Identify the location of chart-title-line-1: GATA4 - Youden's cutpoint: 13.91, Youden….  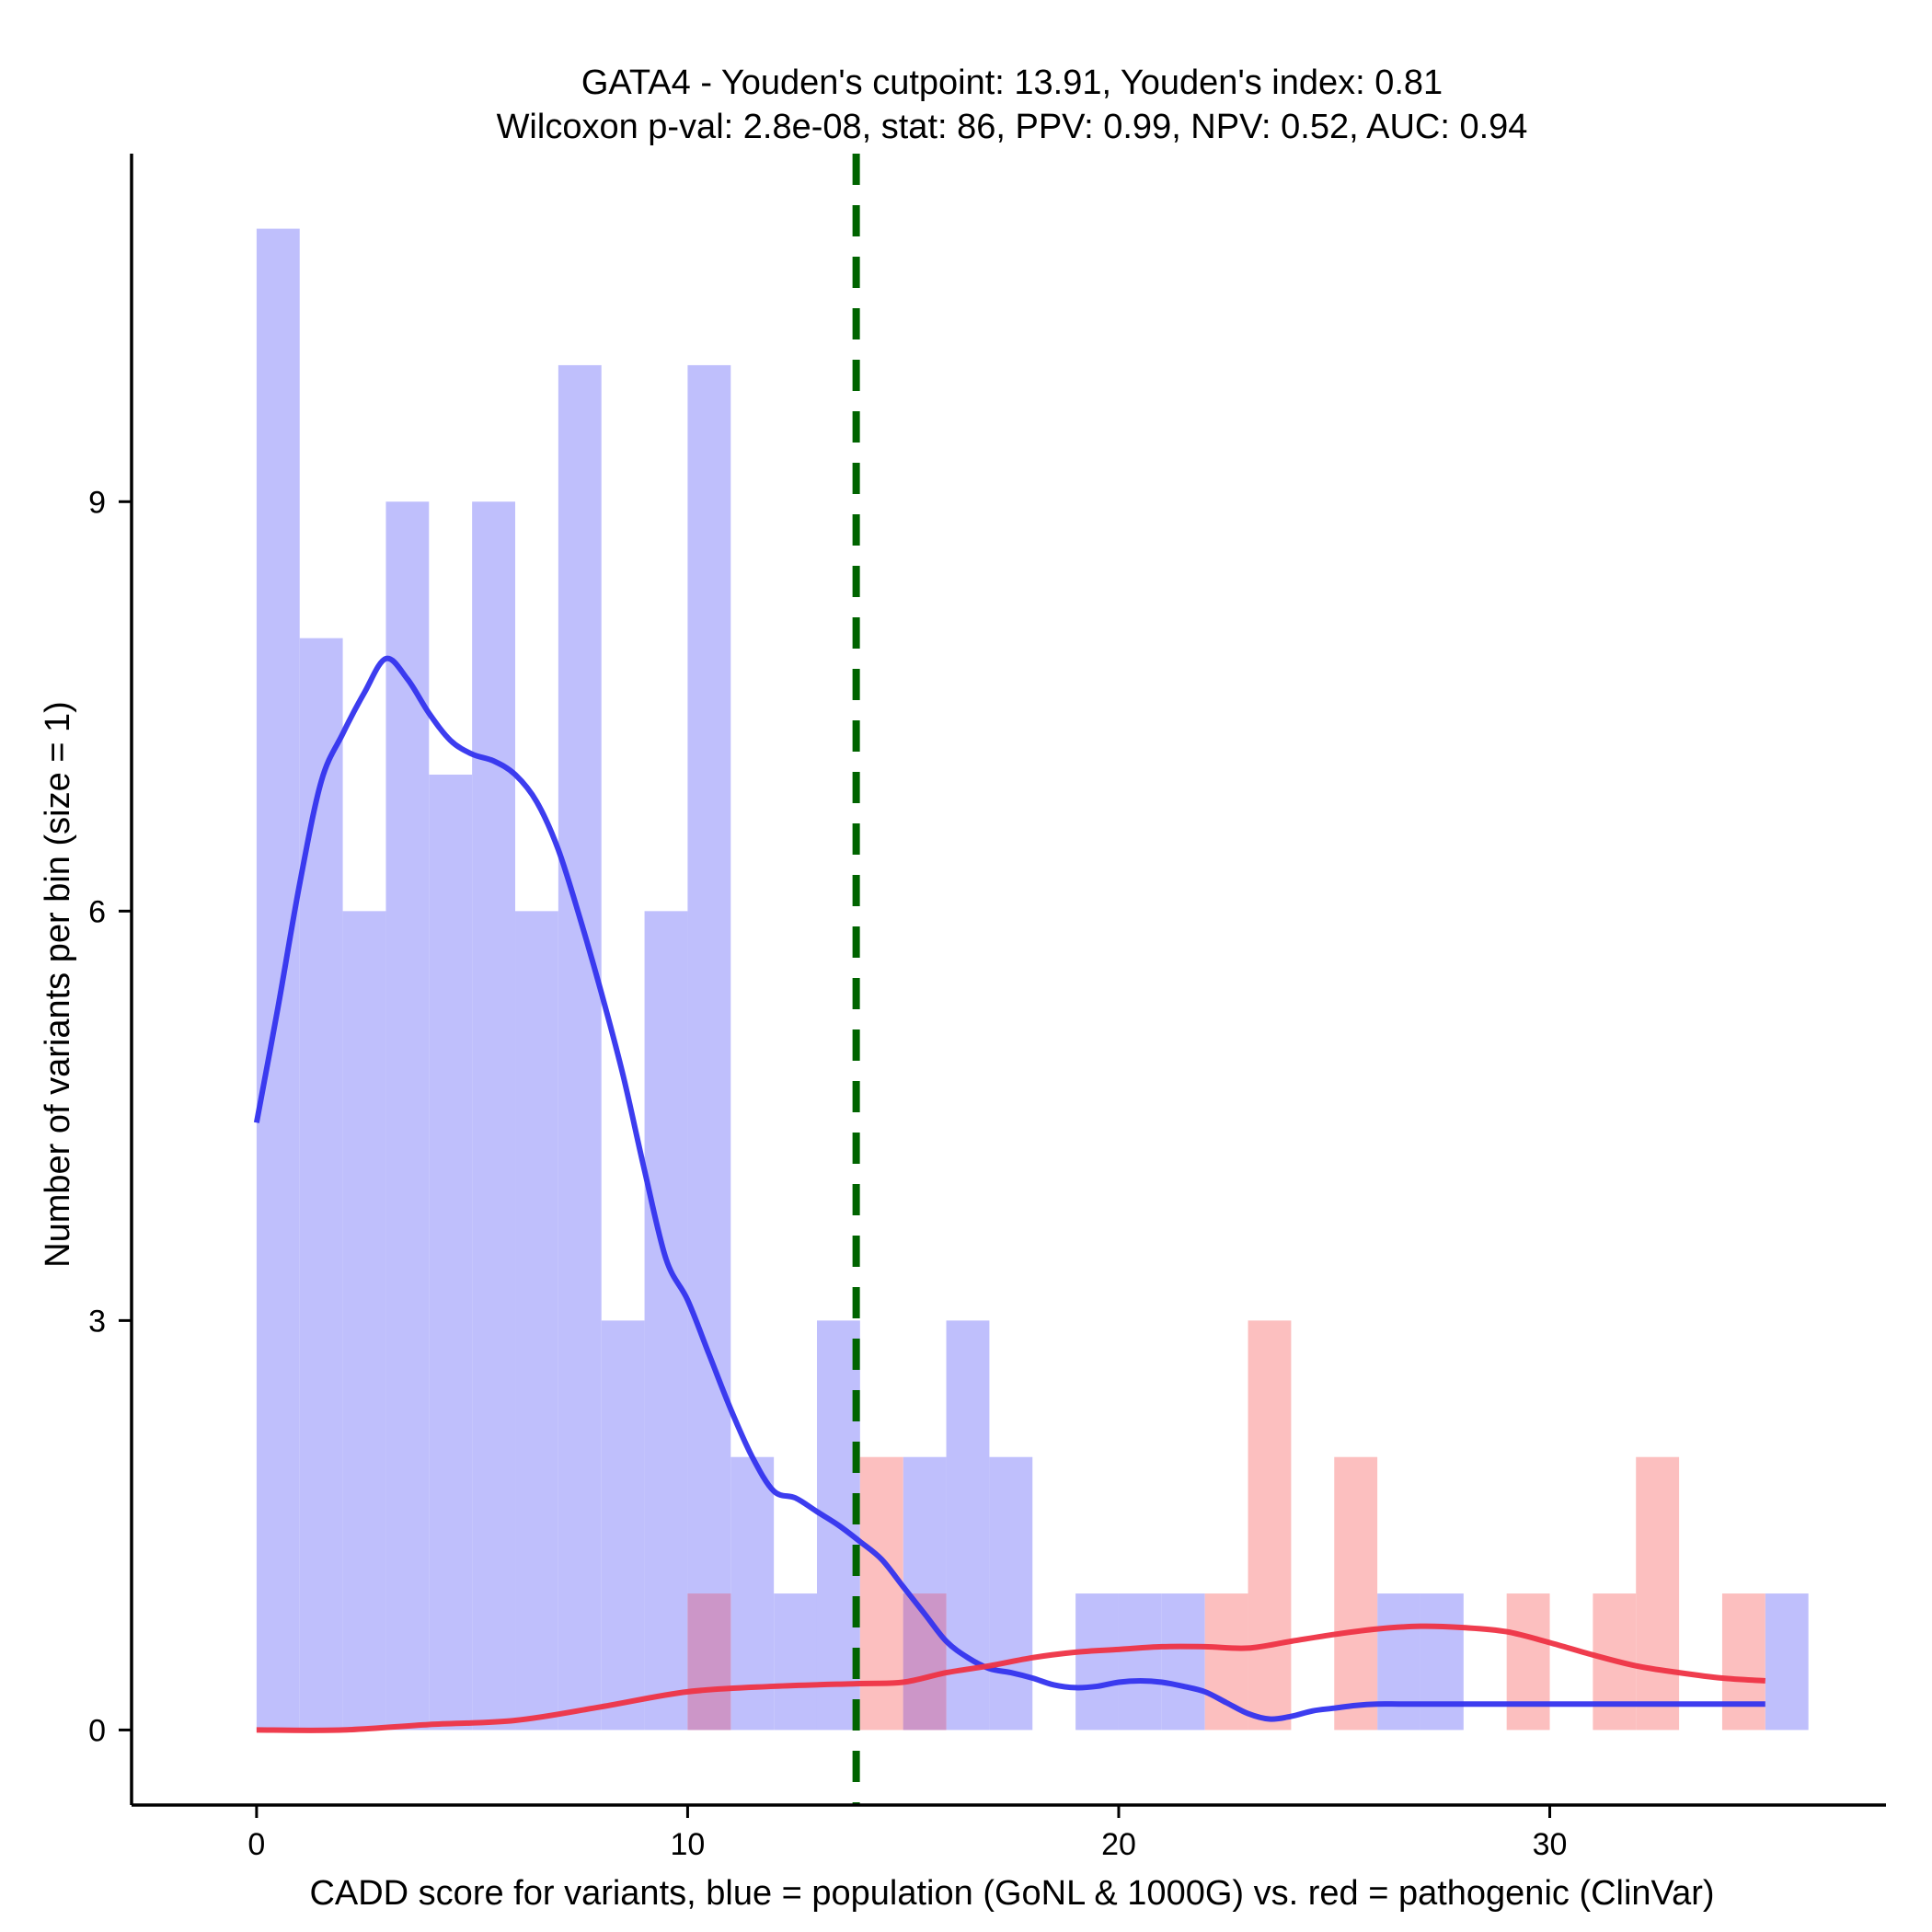
(1012, 82).